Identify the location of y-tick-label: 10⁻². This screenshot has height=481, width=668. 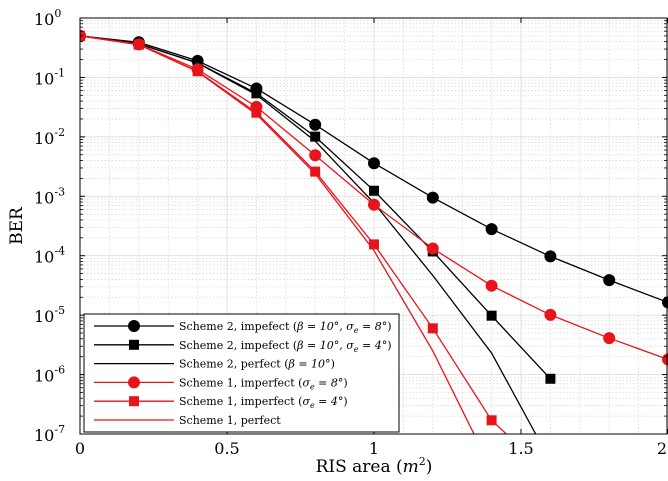
(49, 137).